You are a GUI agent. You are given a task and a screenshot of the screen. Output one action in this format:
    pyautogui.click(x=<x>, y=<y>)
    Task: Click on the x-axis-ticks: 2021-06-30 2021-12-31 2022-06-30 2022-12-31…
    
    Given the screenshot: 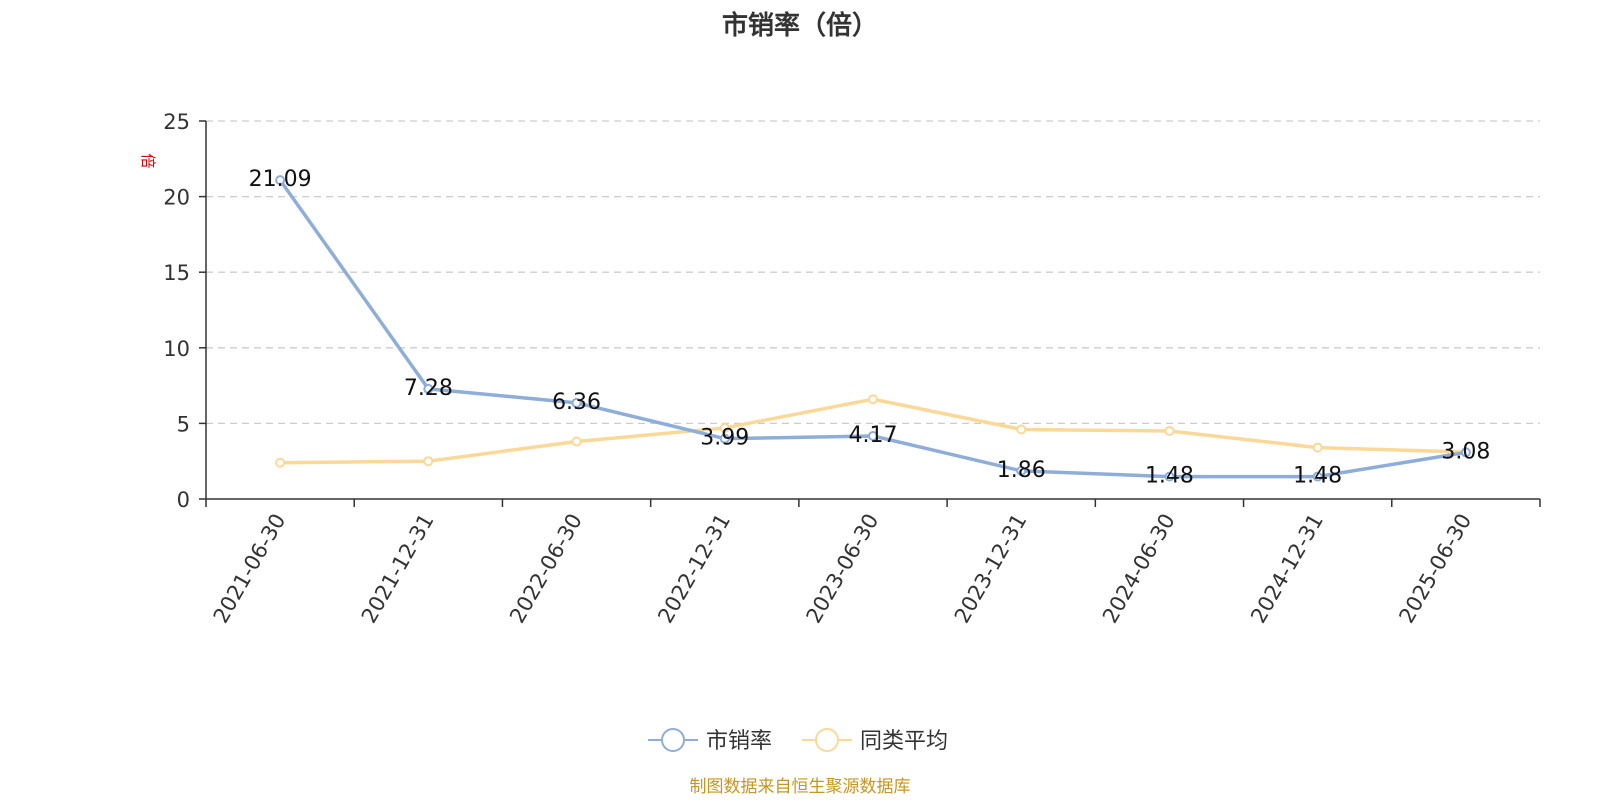 What is the action you would take?
    pyautogui.click(x=873, y=563)
    